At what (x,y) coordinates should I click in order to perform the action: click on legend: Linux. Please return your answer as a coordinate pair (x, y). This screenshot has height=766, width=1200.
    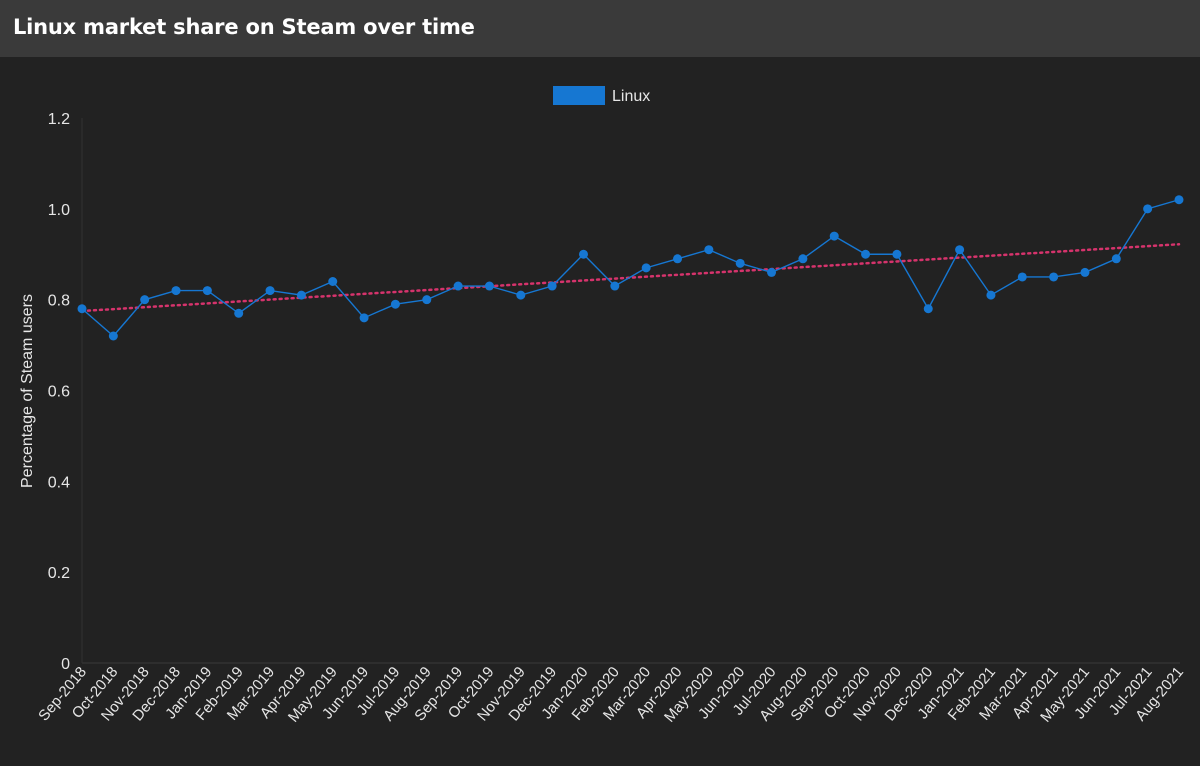
    Looking at the image, I should click on (601, 95).